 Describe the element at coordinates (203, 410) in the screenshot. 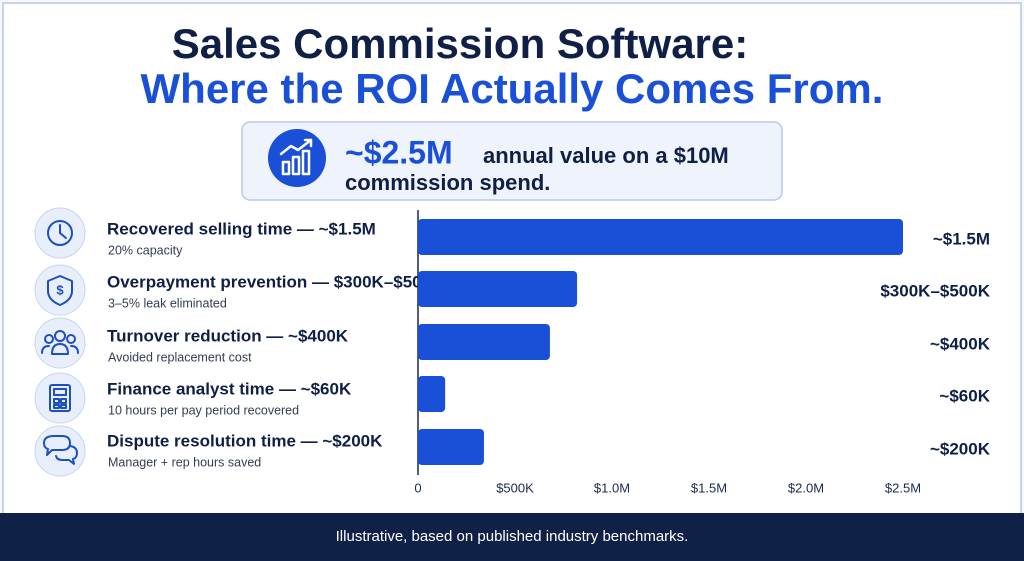

I see `row-note: 10 hours per pay period recovered` at that location.